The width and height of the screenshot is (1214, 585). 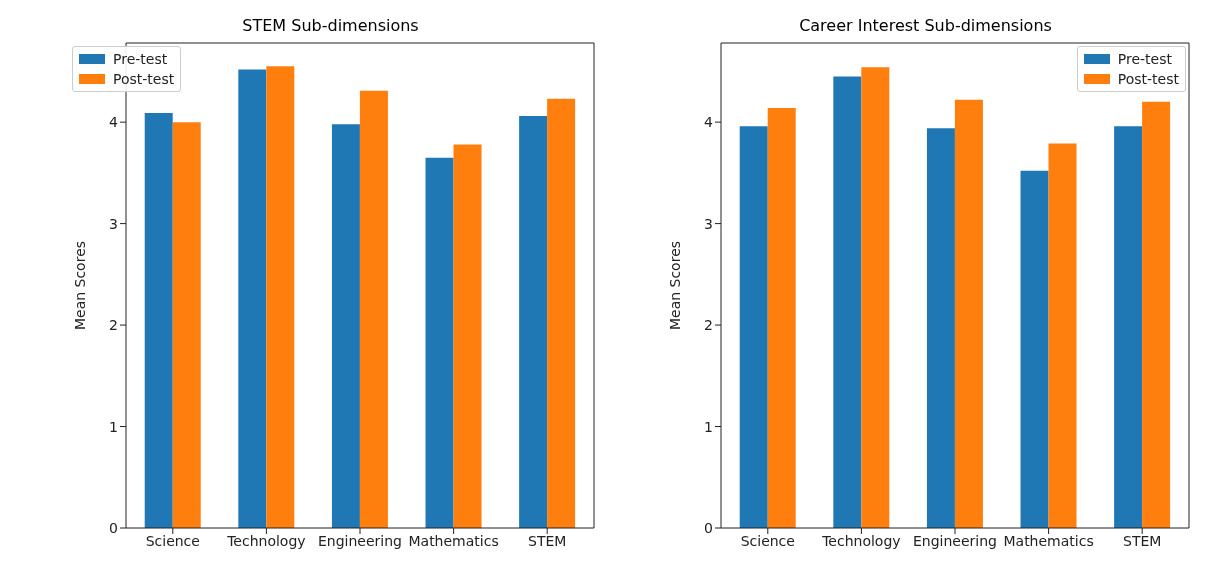 I want to click on chart-title: Career Interest Sub-dimensions, so click(x=925, y=25).